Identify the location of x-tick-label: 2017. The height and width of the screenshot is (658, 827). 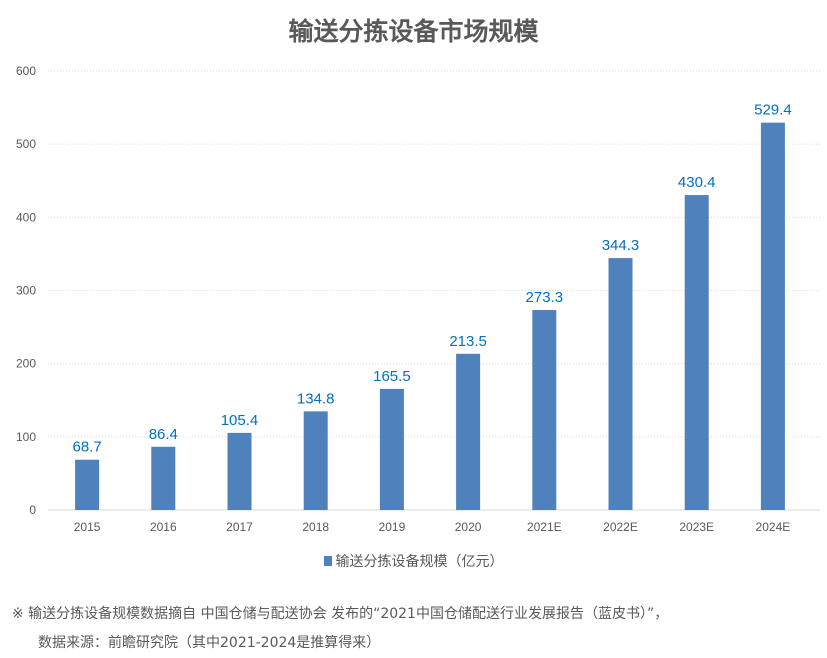
(239, 527).